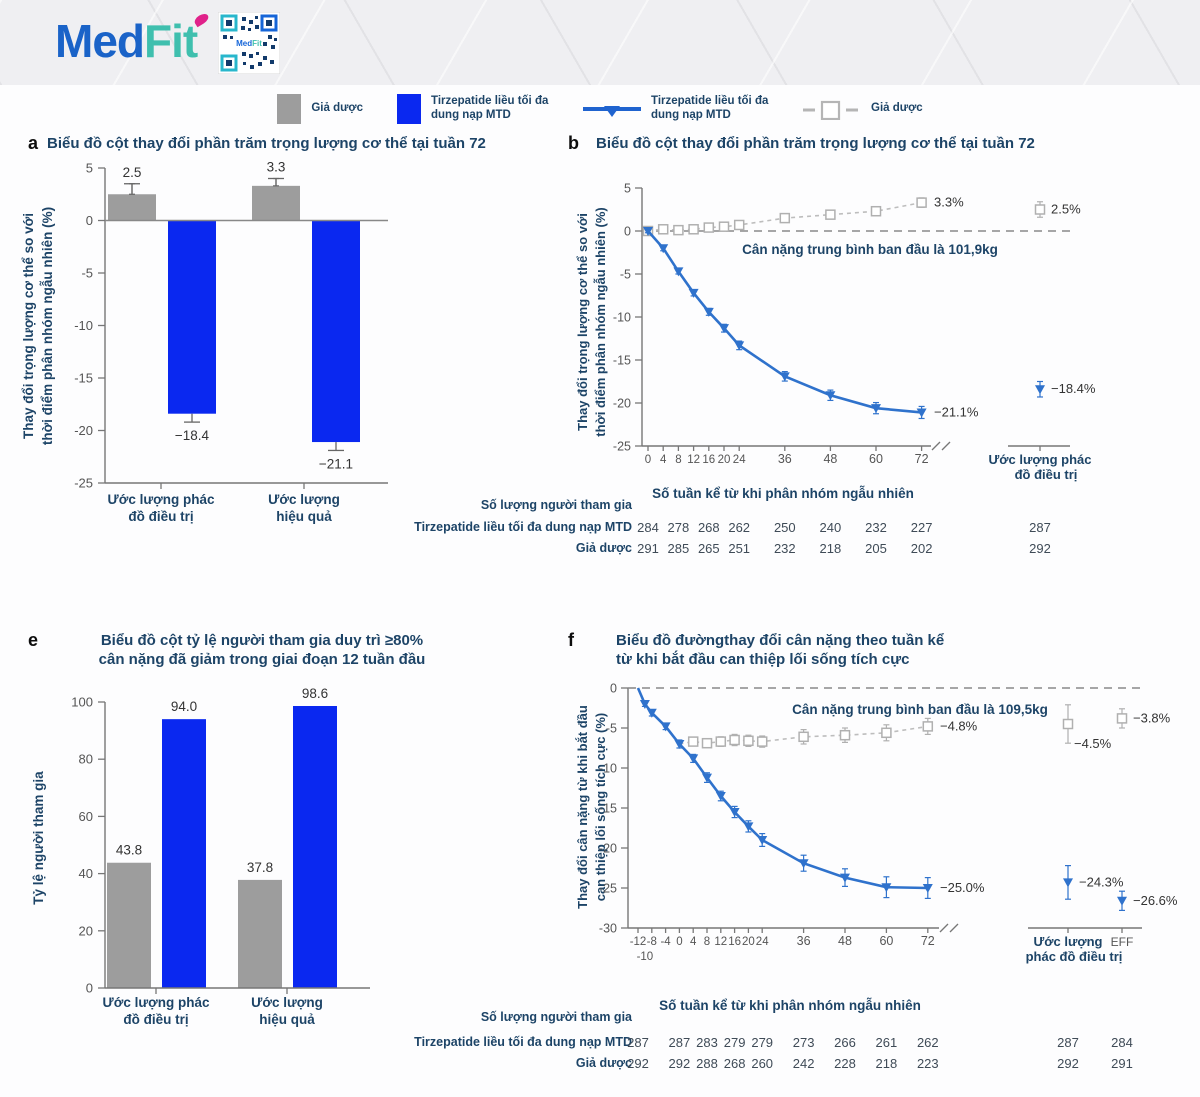 The image size is (1200, 1097). I want to click on participant-count: 278, so click(678, 527).